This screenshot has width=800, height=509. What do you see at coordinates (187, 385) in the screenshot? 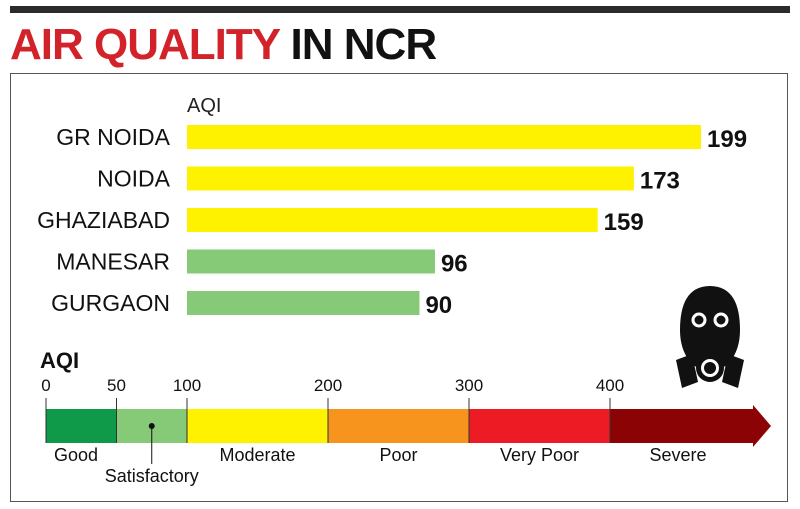
I see `scale-tick-label: 100` at bounding box center [187, 385].